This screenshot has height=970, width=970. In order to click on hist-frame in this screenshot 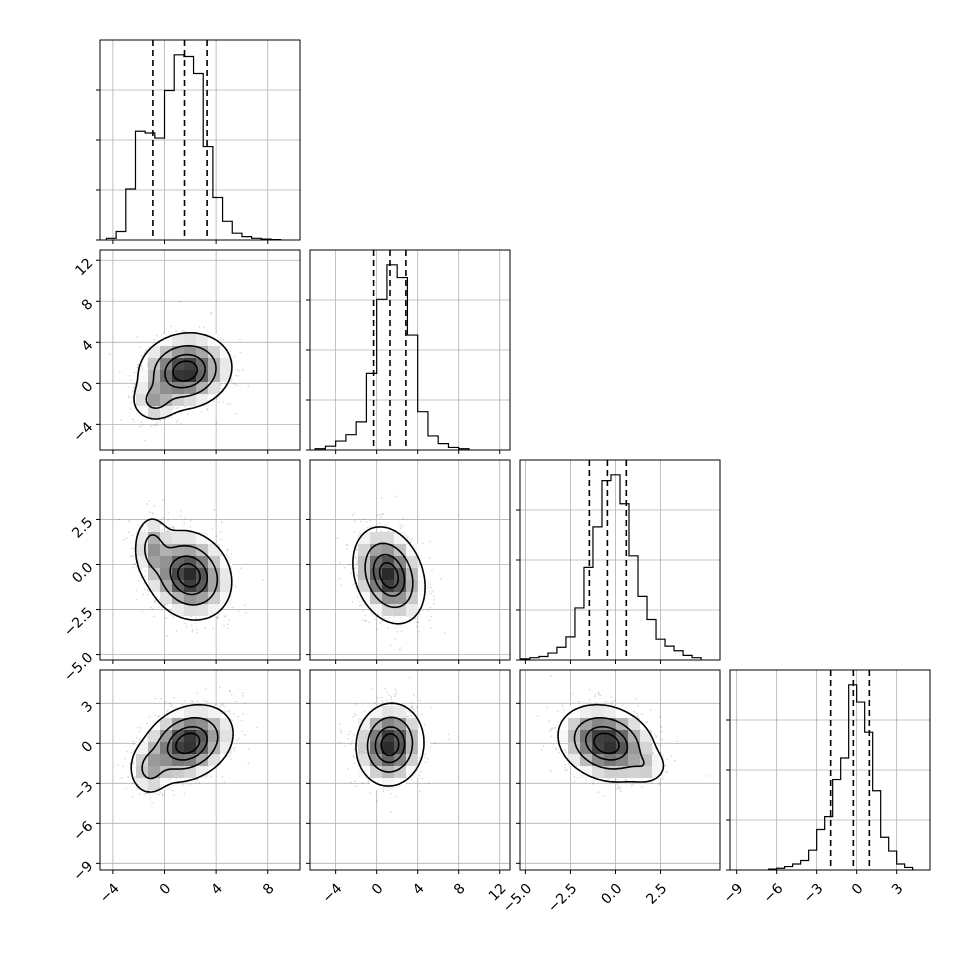, I will do `click(410, 350)`.